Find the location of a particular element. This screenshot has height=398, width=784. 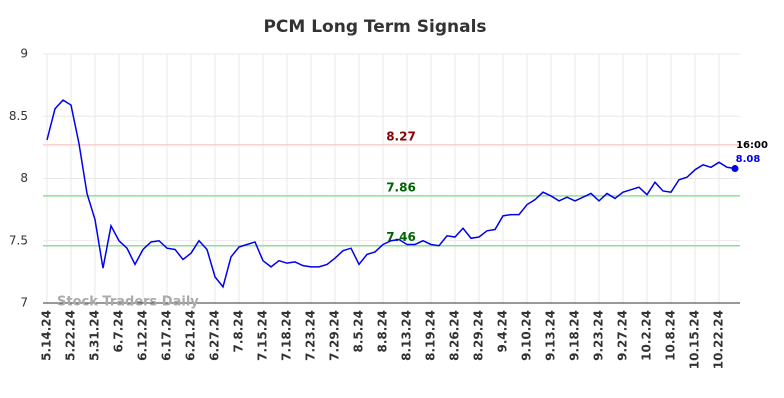

x-tick-label: 8.19.24 is located at coordinates (431, 335).